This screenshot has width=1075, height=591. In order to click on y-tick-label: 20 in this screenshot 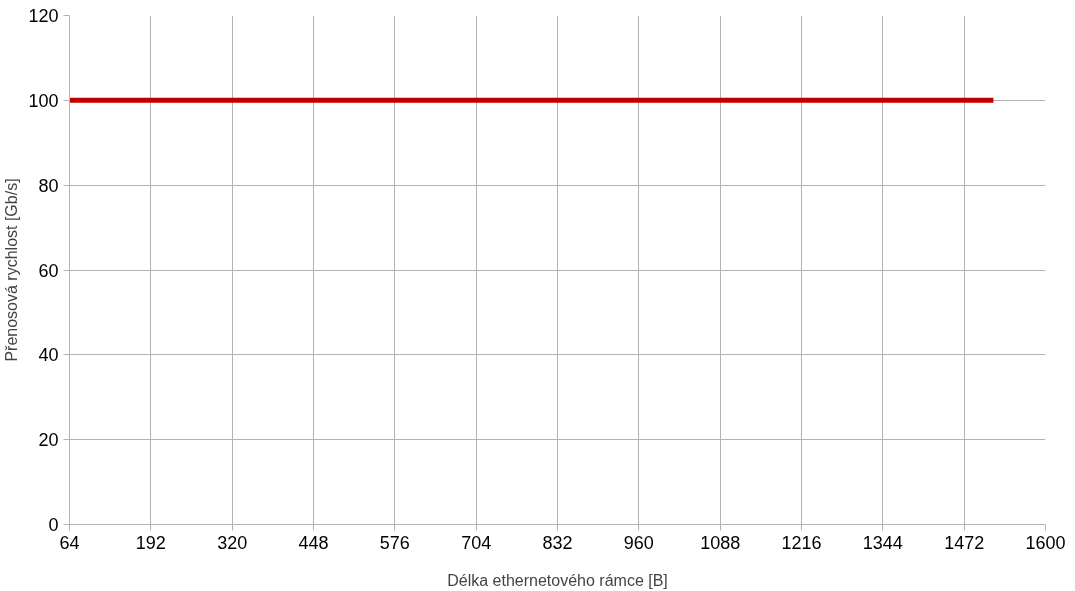, I will do `click(48, 440)`.